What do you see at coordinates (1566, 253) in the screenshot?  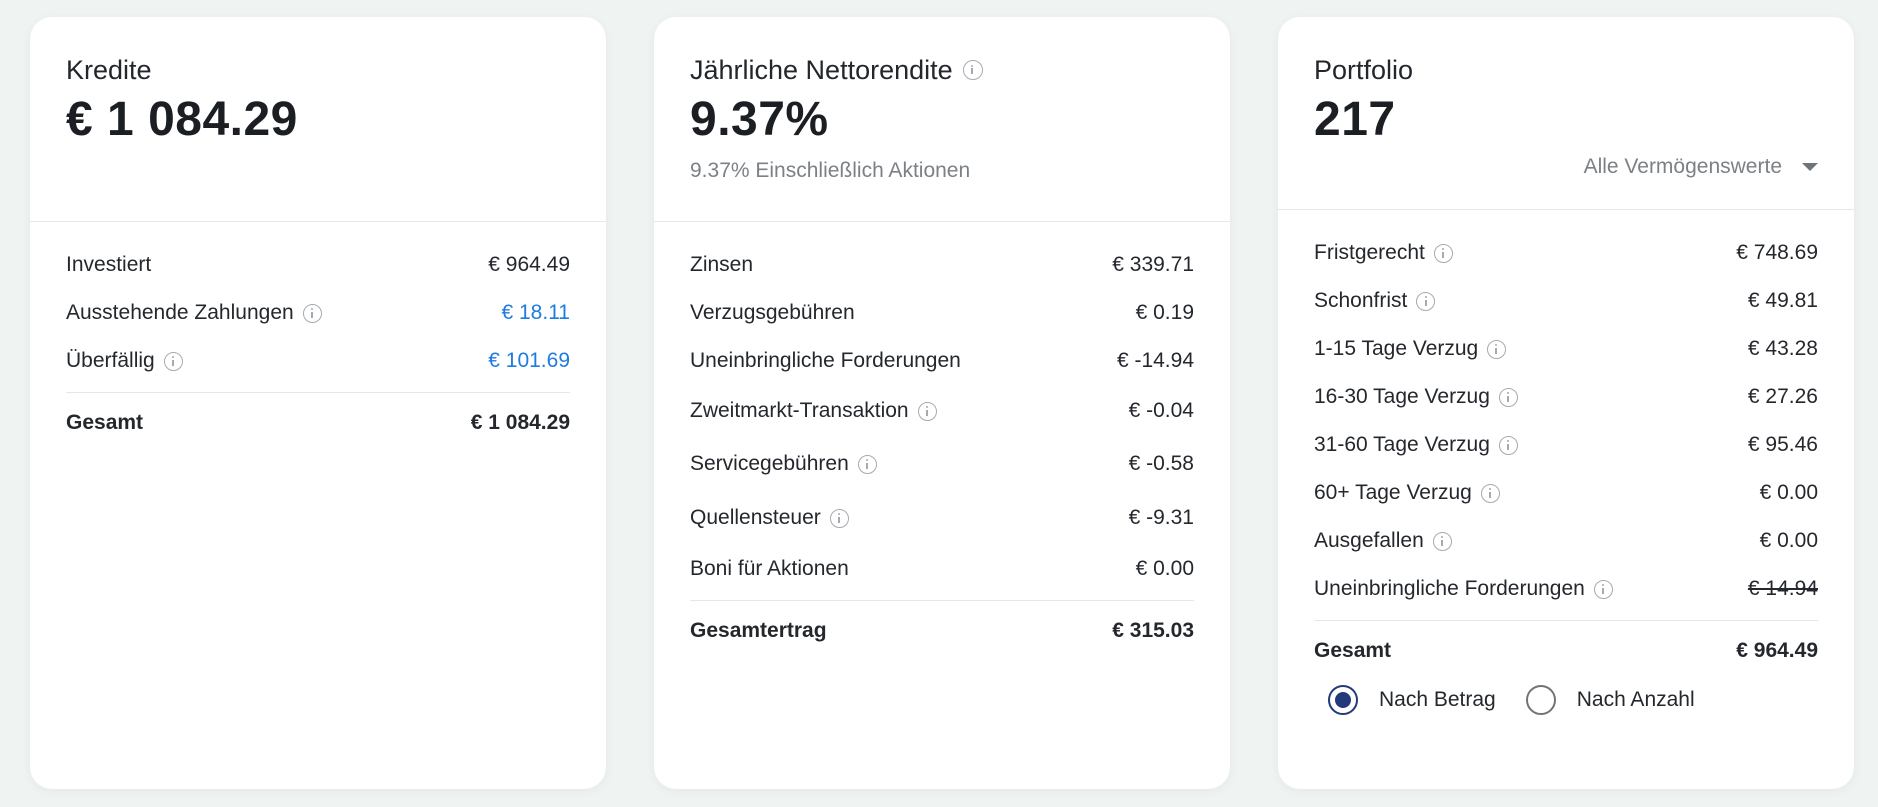 I see `row-on-time: Fristgerecht € 748.69` at bounding box center [1566, 253].